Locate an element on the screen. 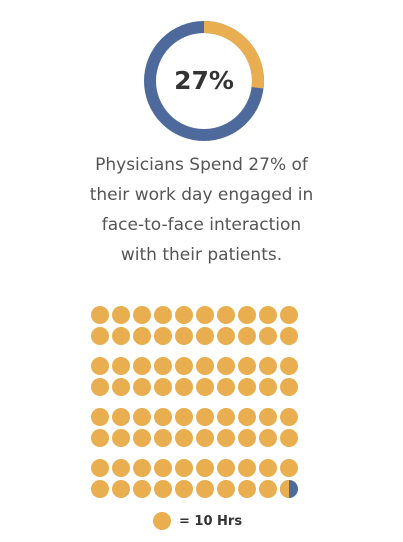 The image size is (403, 542). caption-line: face-to-face interaction is located at coordinates (201, 225).